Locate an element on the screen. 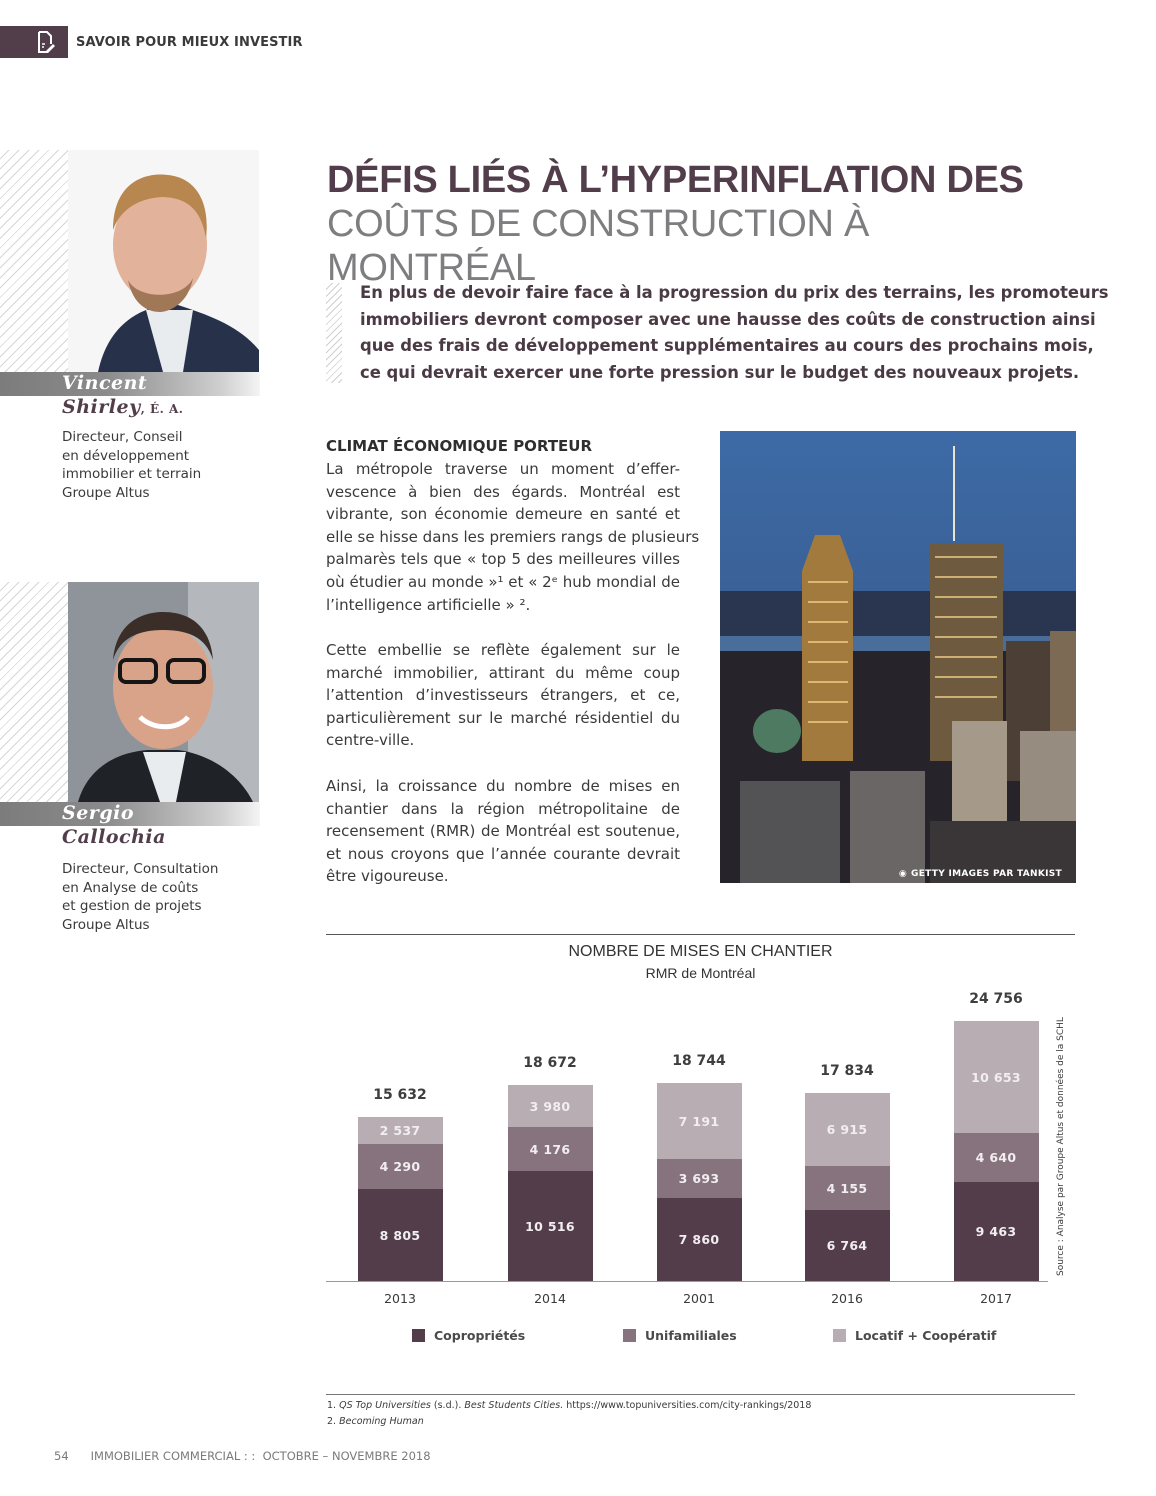  legend-item-coproprietes: Copropriétés is located at coordinates (468, 1335).